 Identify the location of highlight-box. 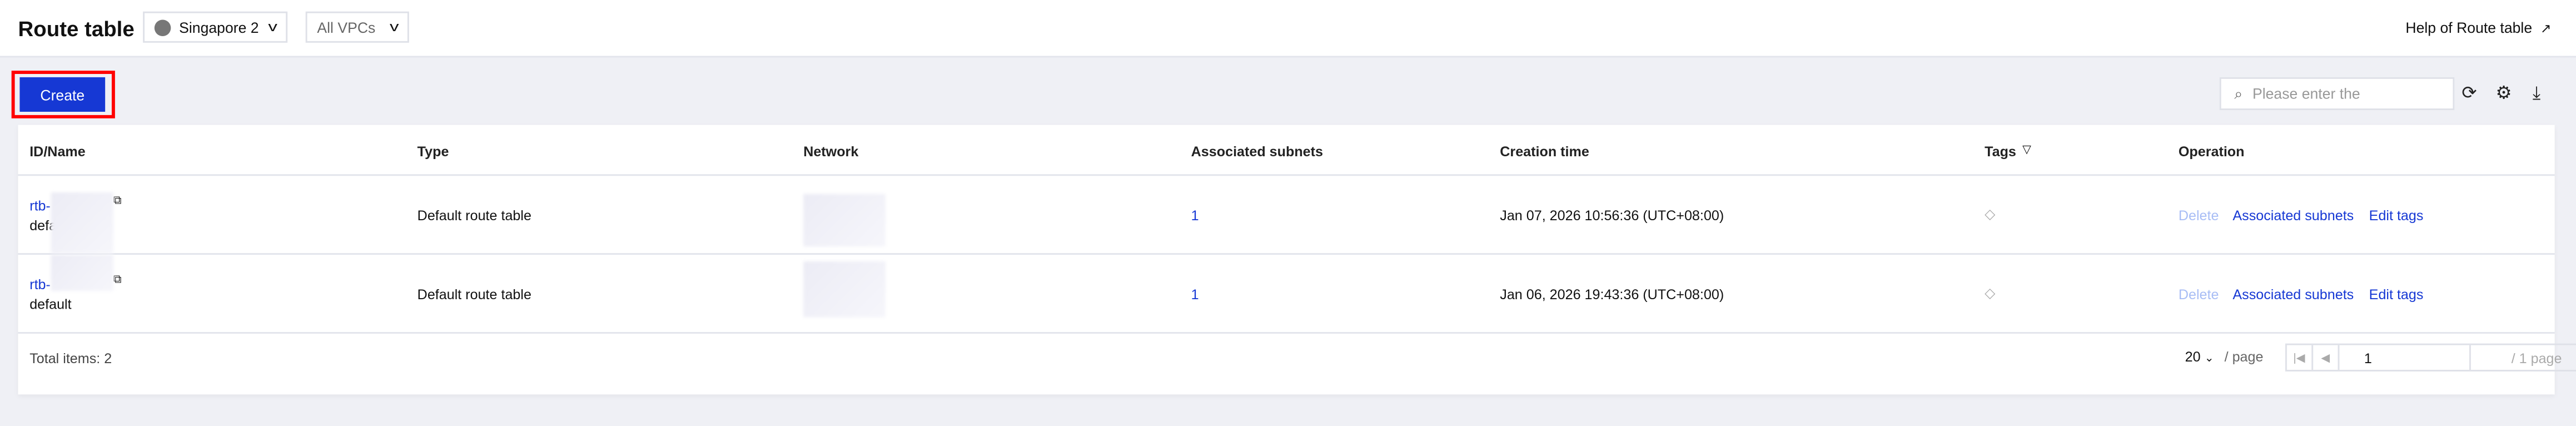
(63, 94).